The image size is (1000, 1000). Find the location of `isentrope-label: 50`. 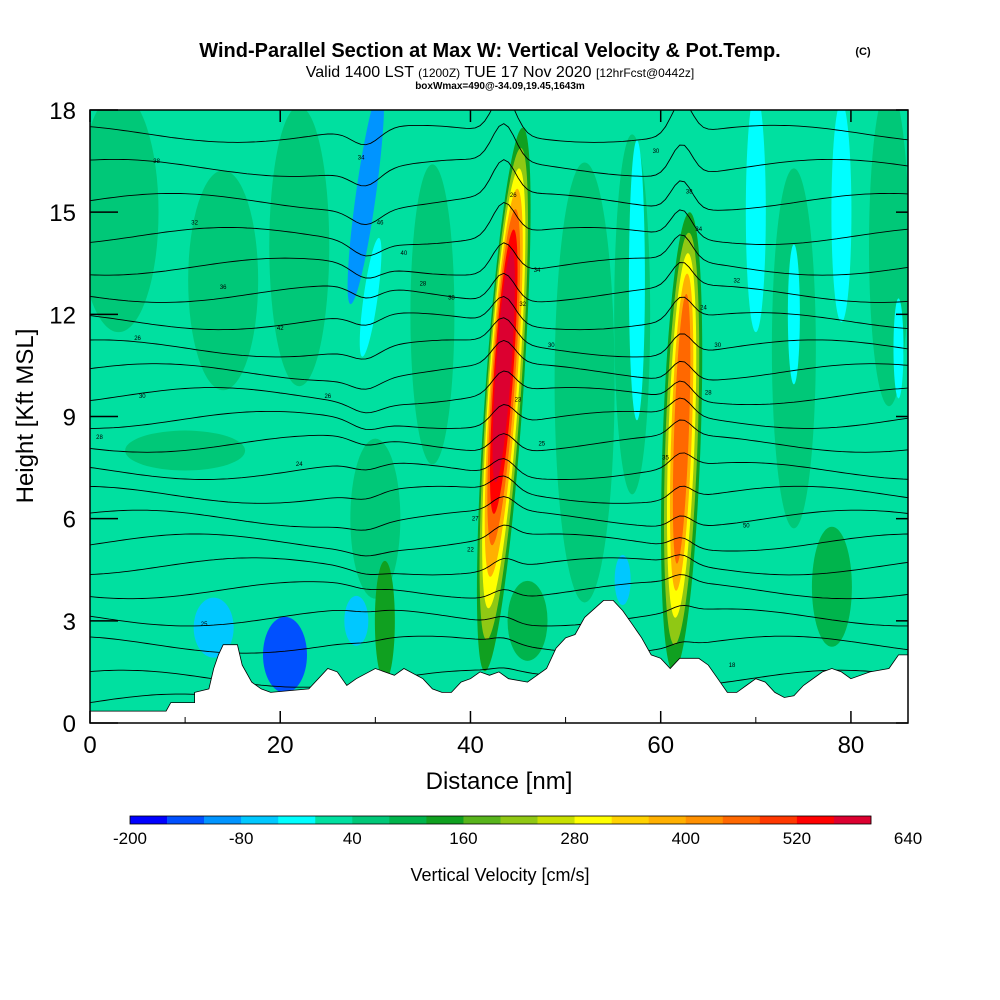

isentrope-label: 50 is located at coordinates (746, 526).